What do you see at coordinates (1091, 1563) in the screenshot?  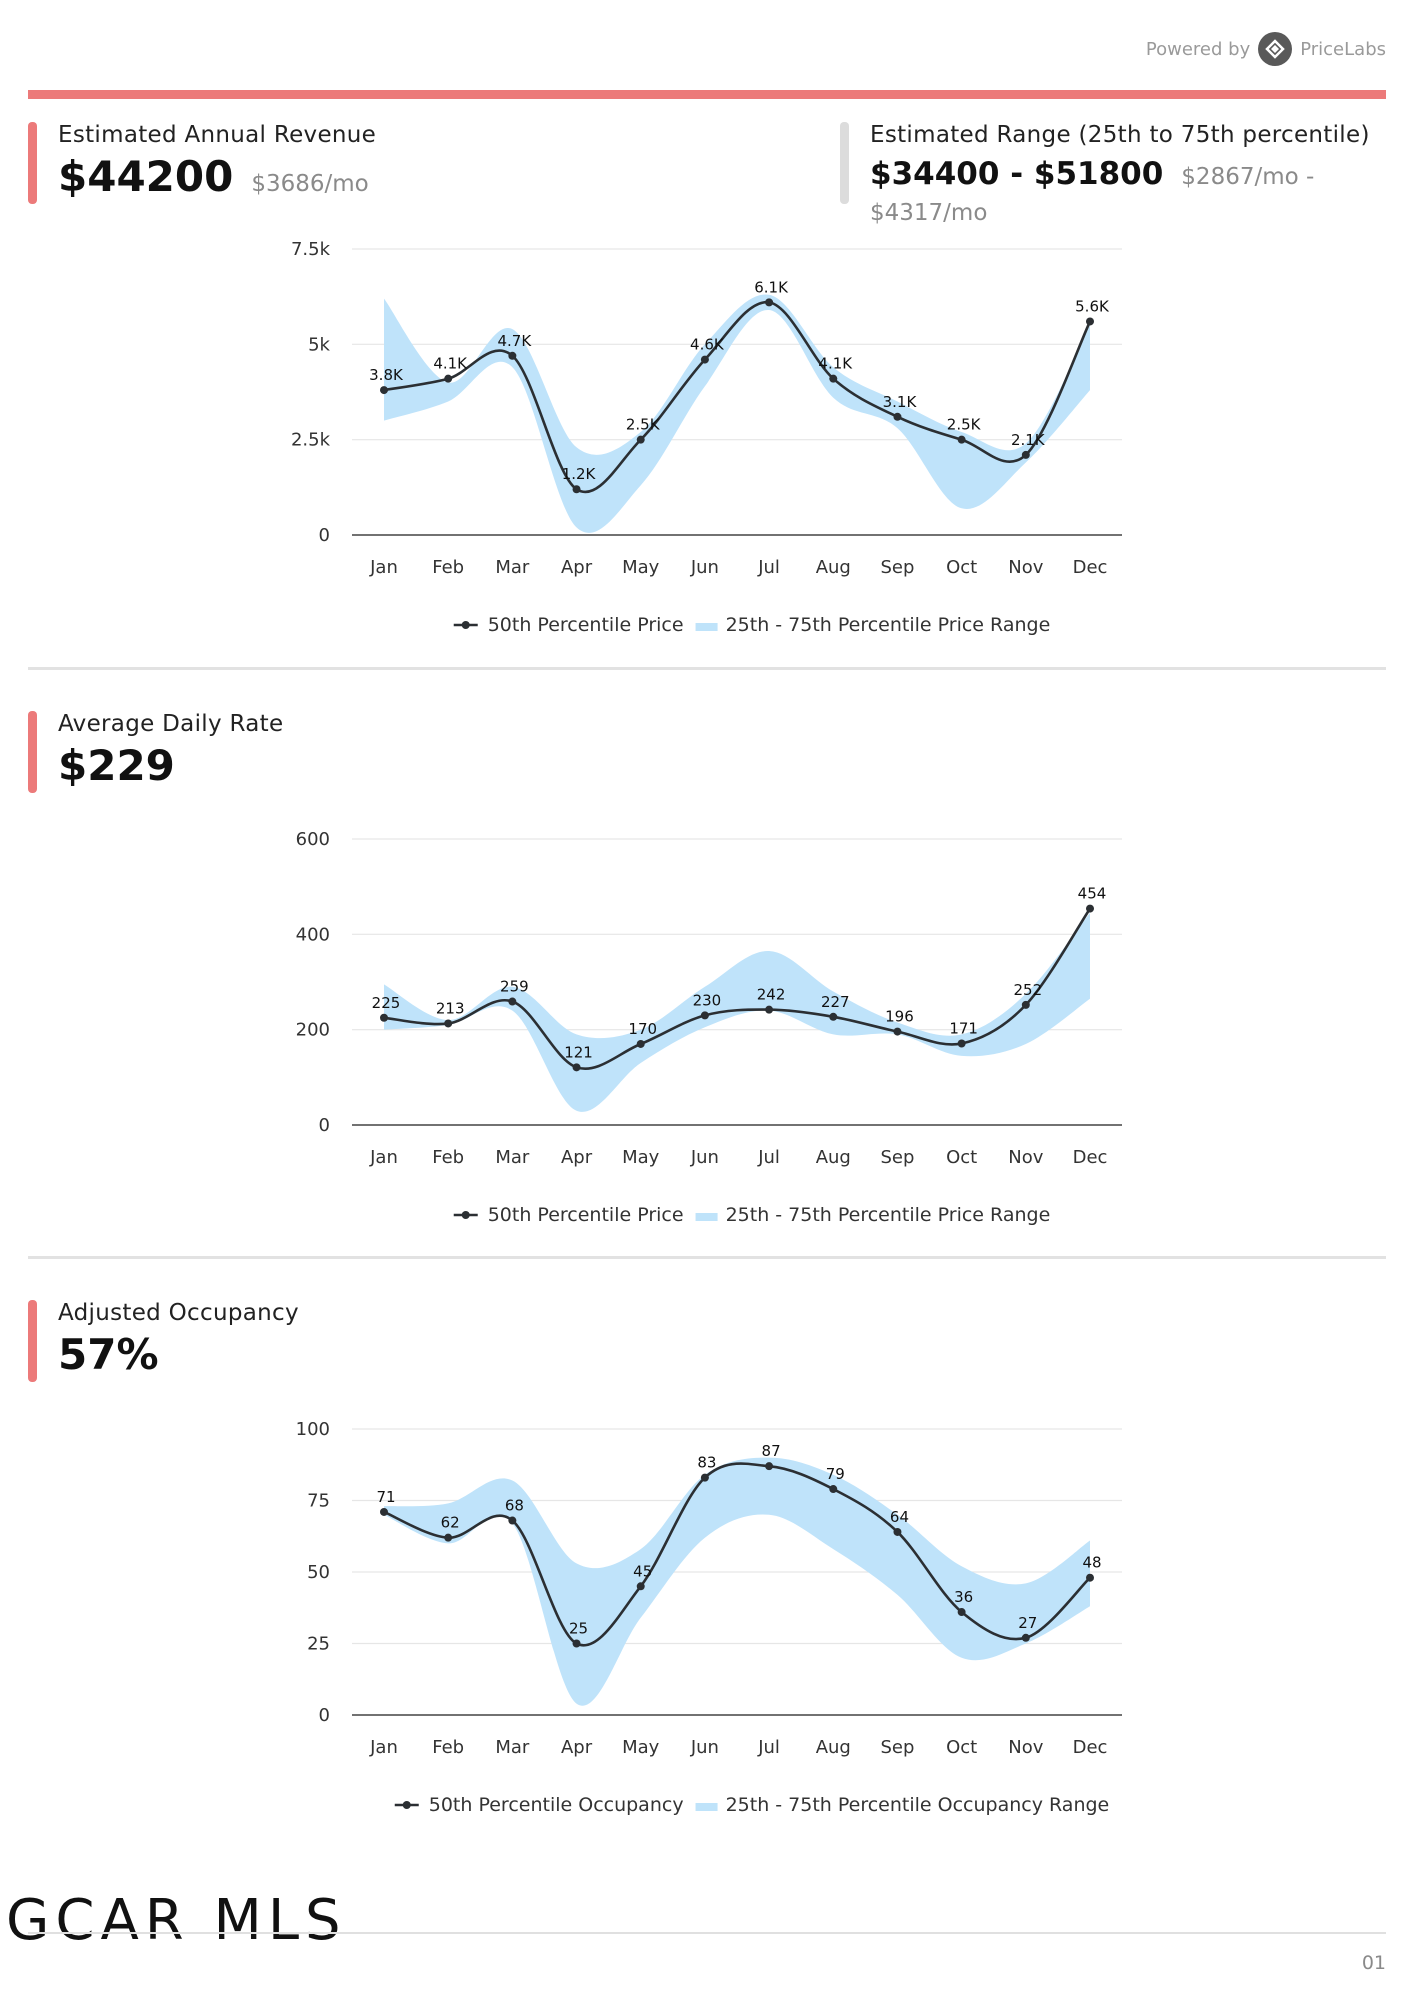 I see `data-label: 48` at bounding box center [1091, 1563].